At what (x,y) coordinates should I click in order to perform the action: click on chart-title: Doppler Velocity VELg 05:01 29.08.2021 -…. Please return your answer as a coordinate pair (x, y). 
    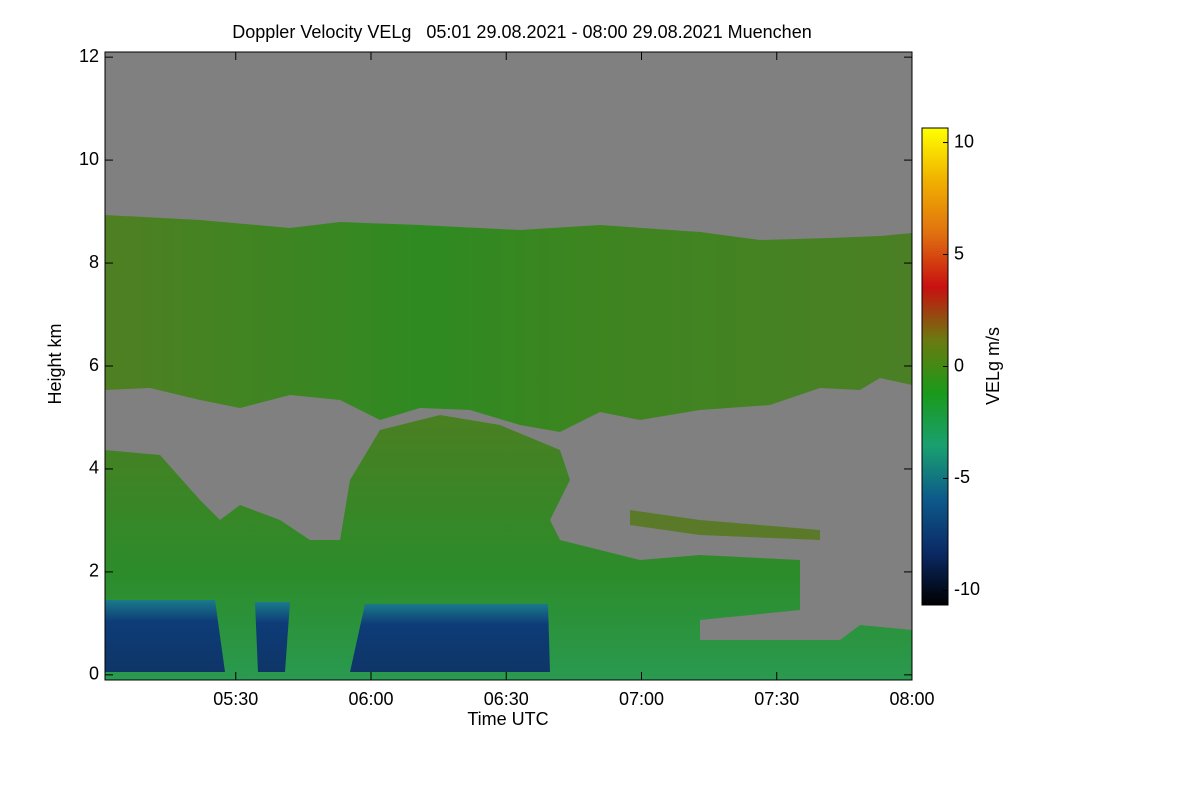
    Looking at the image, I should click on (521, 32).